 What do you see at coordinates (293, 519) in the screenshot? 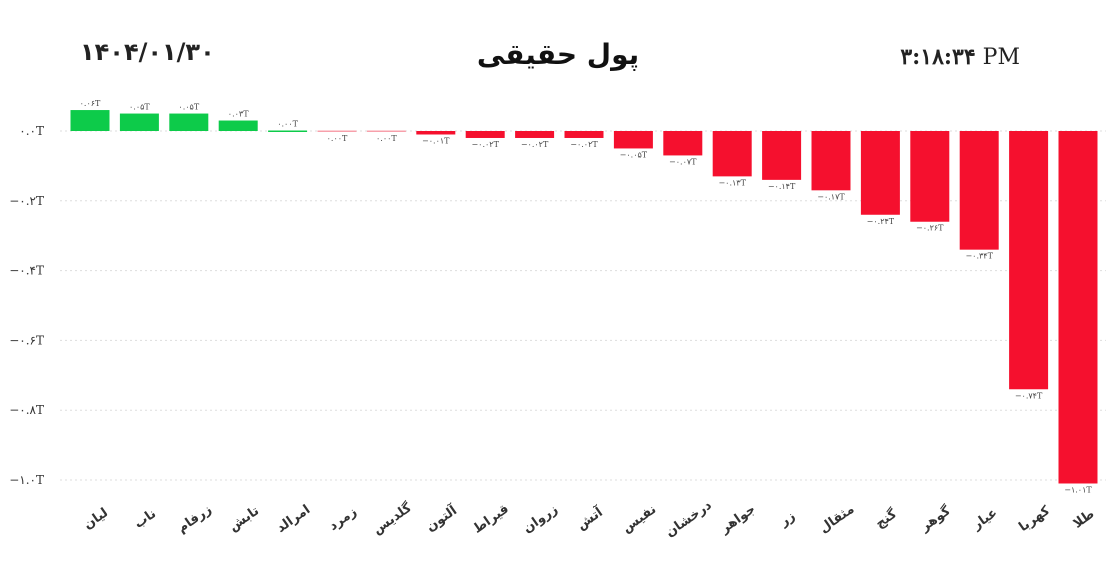
I see `category-label: امرالد` at bounding box center [293, 519].